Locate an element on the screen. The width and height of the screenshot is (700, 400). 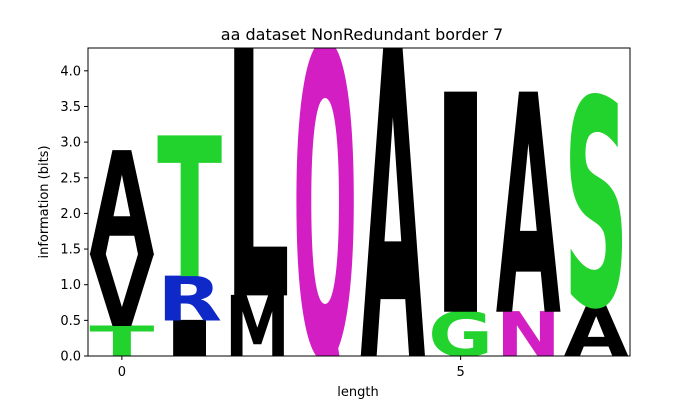
y-tick-label: 0.5 is located at coordinates (70, 321).